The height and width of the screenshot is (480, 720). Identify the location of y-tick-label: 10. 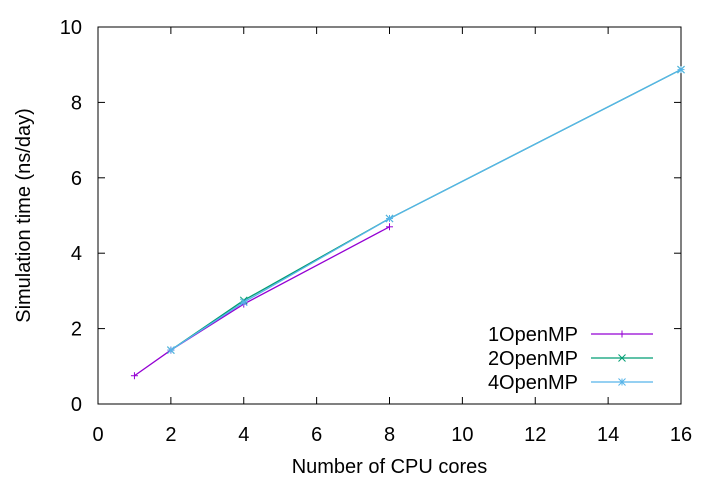
(71, 28).